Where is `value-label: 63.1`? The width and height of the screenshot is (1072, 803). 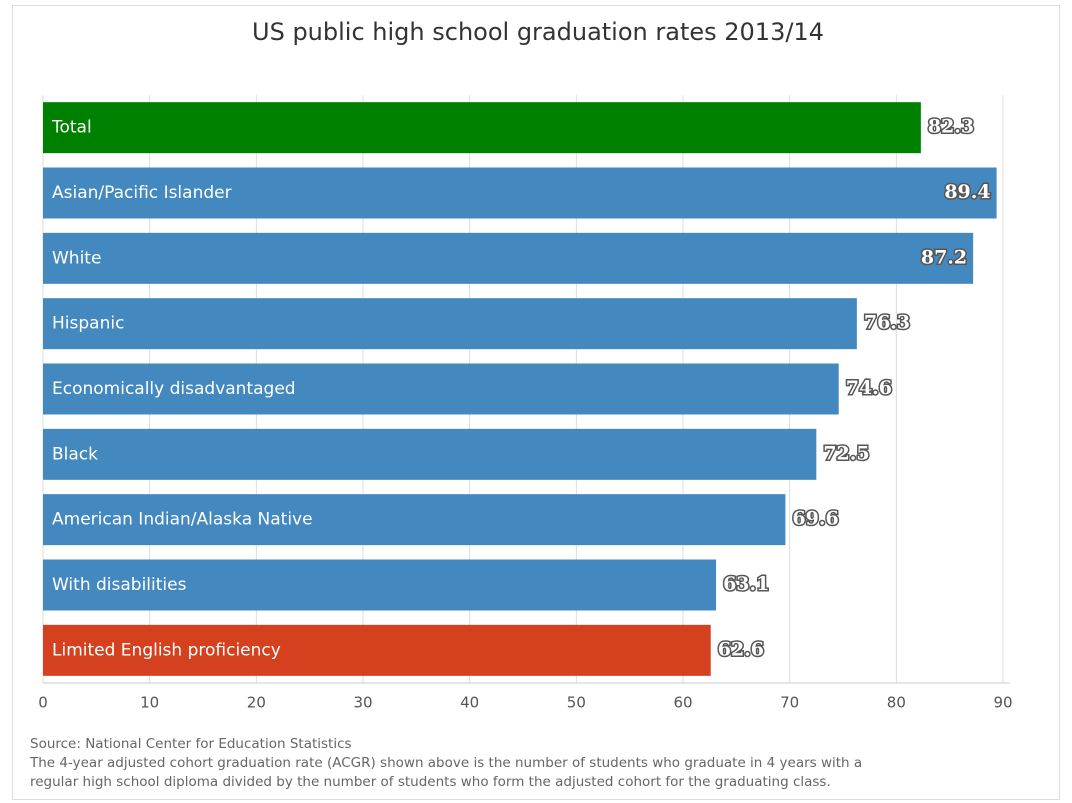
value-label: 63.1 is located at coordinates (746, 584).